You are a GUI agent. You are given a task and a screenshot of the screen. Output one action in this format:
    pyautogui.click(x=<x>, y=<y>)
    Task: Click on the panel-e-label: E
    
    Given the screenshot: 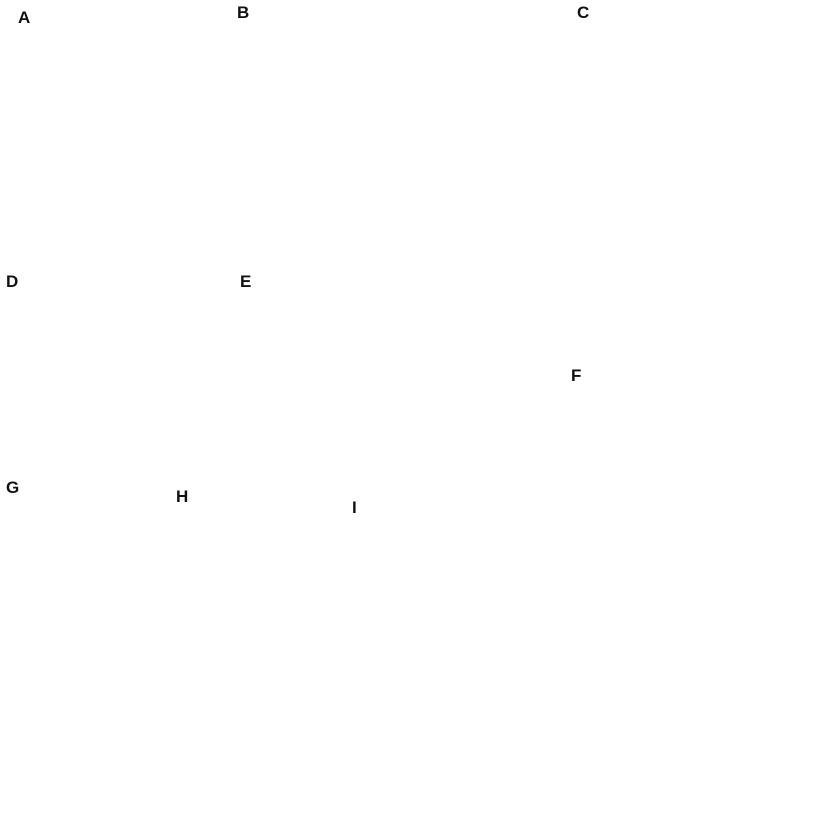 What is the action you would take?
    pyautogui.click(x=246, y=281)
    